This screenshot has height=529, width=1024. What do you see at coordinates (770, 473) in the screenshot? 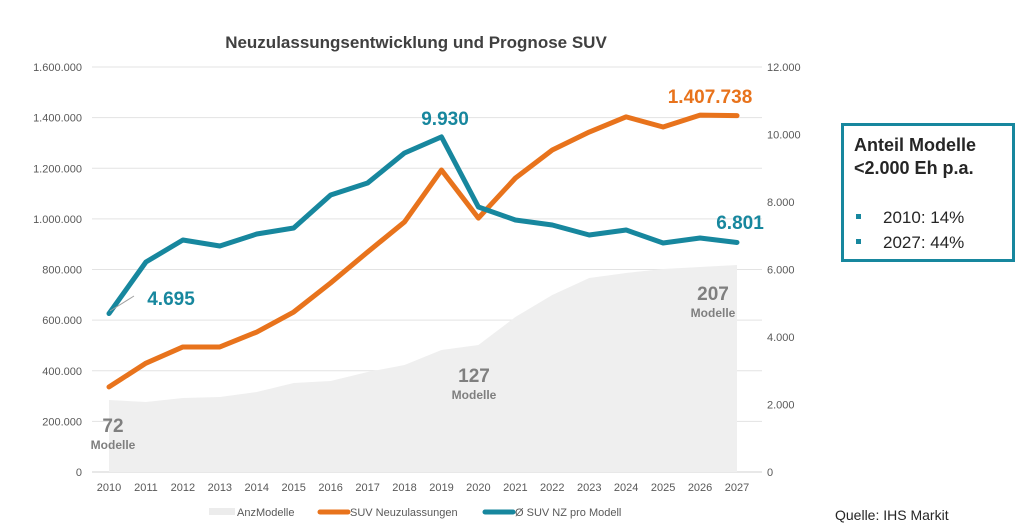
I see `right-axis-tick: 0` at bounding box center [770, 473].